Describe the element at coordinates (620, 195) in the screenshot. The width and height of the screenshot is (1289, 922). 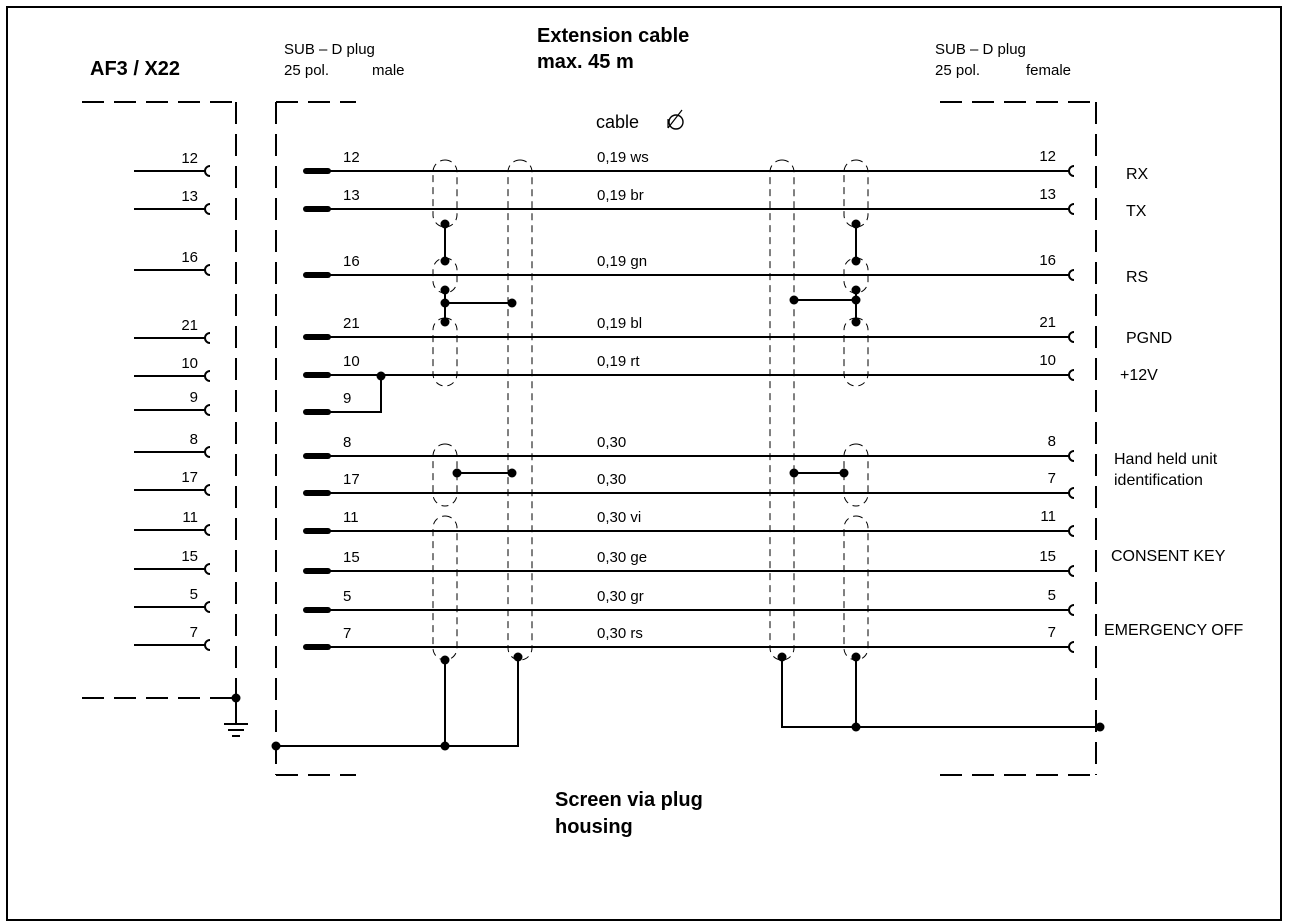
I see `wire-spec: 0,19 br` at that location.